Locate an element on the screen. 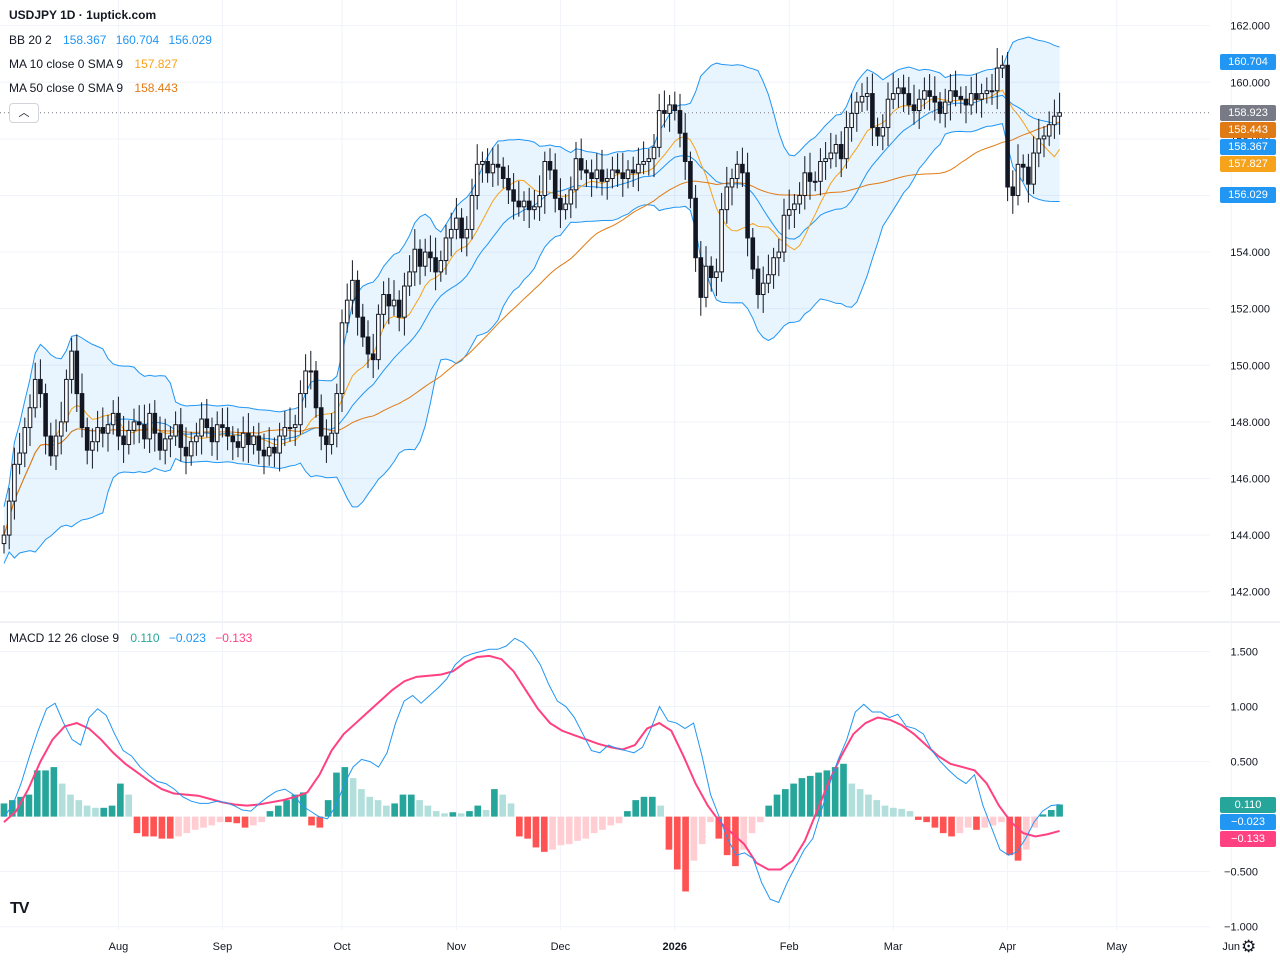  legend-macd-label: MACD 12 26 close 9 is located at coordinates (64, 638).